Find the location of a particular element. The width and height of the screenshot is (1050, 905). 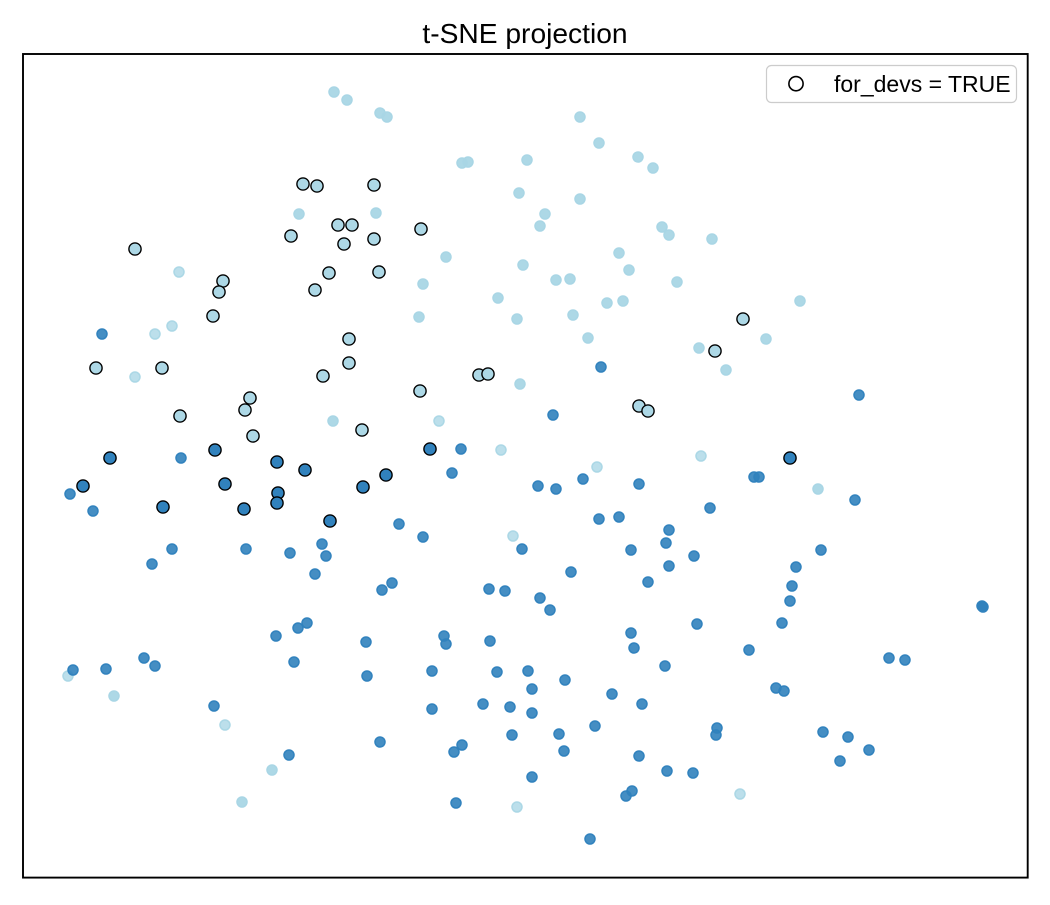

svg-text: for_devs = TRUE is located at coordinates (922, 84).